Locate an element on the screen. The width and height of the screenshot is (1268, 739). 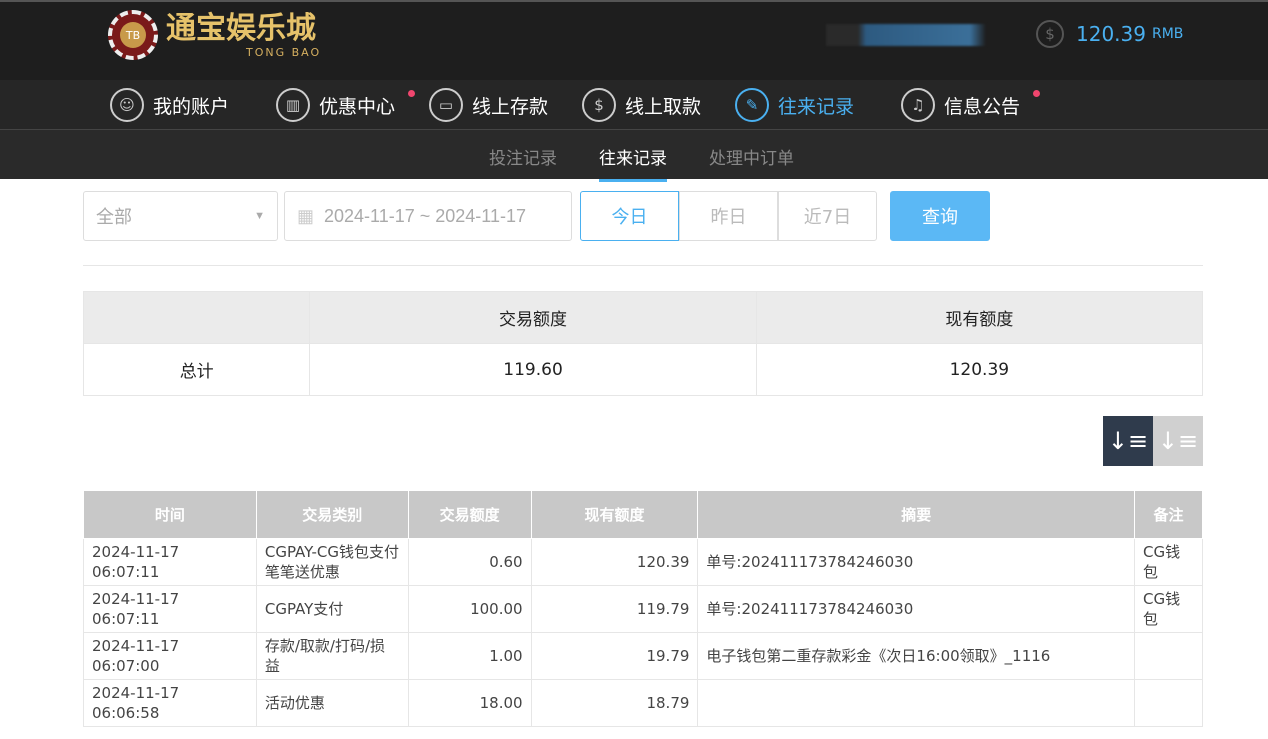
sub-nav: 投注记录 往来记录 处理中订单 is located at coordinates (634, 156).